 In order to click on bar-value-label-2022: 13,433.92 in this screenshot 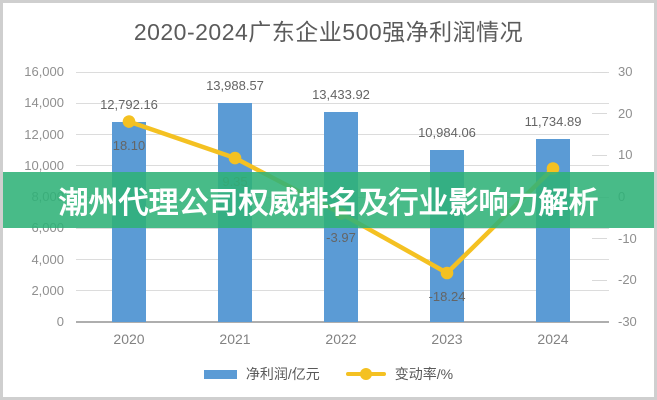, I will do `click(341, 95)`.